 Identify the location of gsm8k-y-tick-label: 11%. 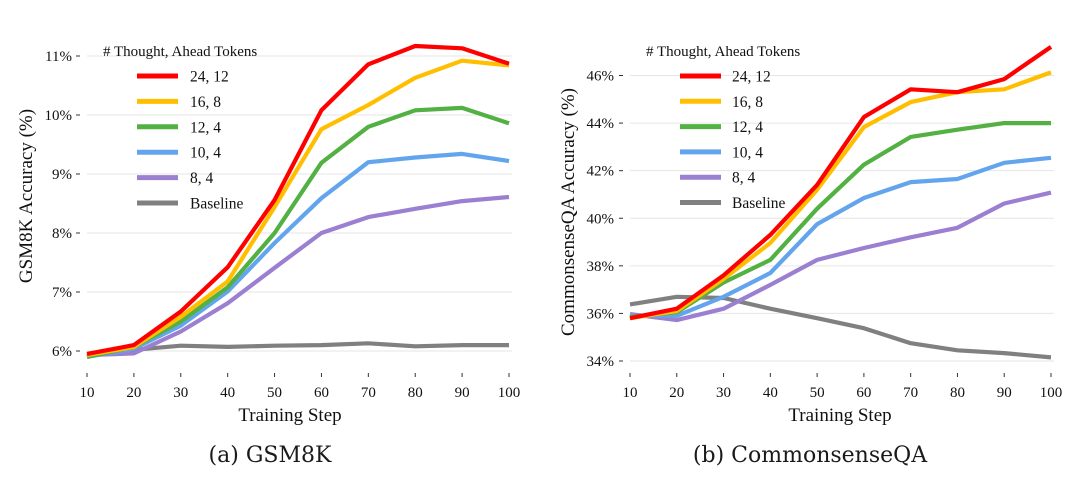
(58, 57).